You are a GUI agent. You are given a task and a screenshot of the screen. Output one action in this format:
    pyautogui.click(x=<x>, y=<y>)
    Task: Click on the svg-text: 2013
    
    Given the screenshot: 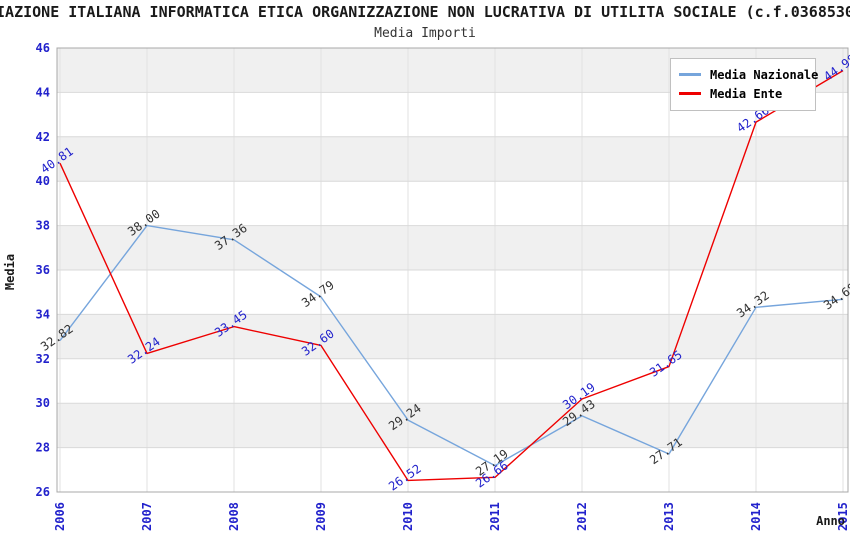 What is the action you would take?
    pyautogui.click(x=669, y=516)
    